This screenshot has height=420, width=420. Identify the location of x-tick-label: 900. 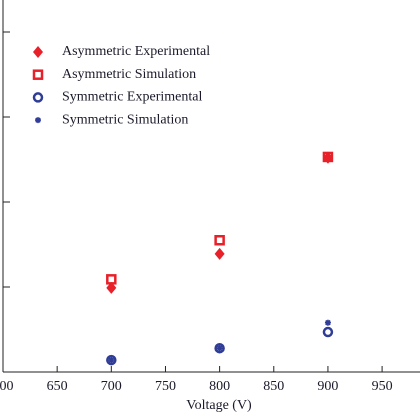
(327, 386).